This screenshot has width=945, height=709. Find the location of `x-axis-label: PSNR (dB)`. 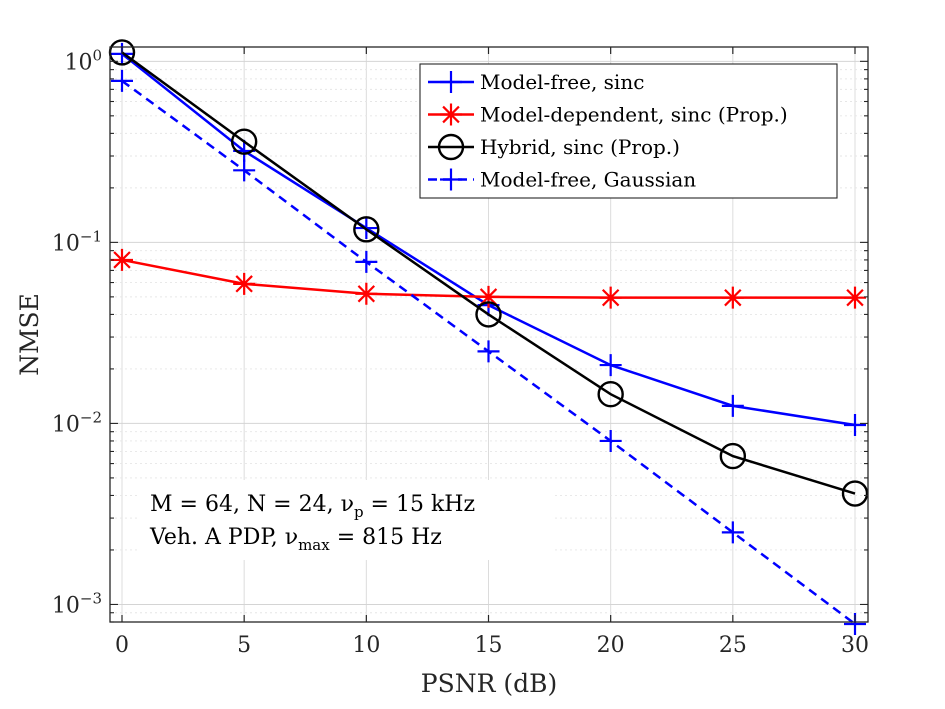

x-axis-label: PSNR (dB) is located at coordinates (489, 683).